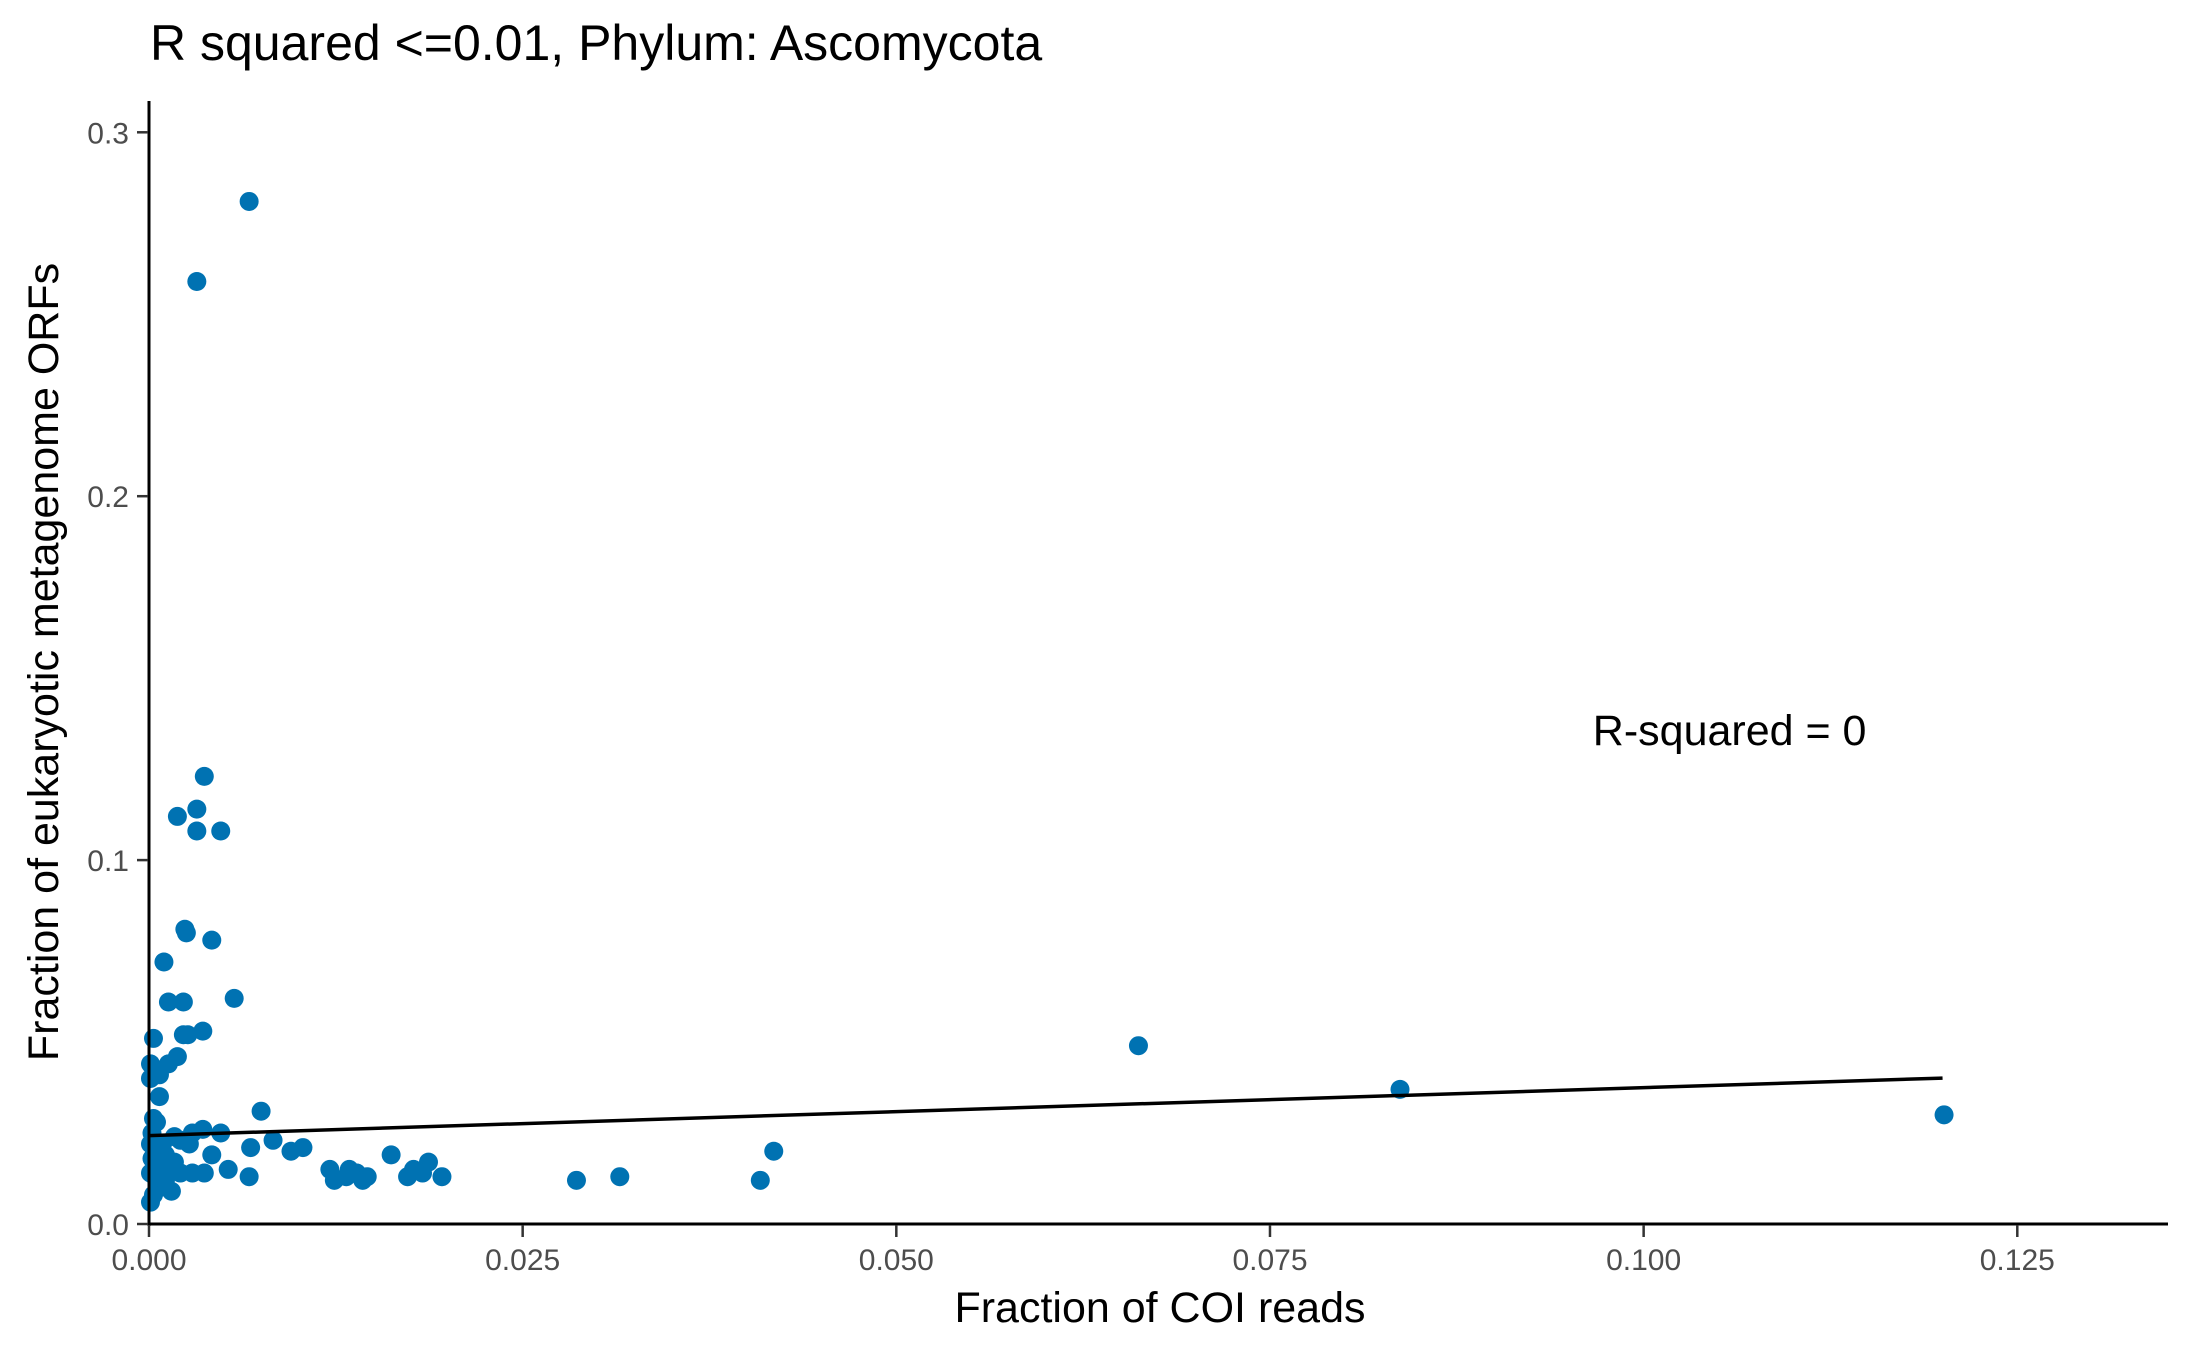 This screenshot has width=2187, height=1351. I want to click on regression-line, so click(1045, 1107).